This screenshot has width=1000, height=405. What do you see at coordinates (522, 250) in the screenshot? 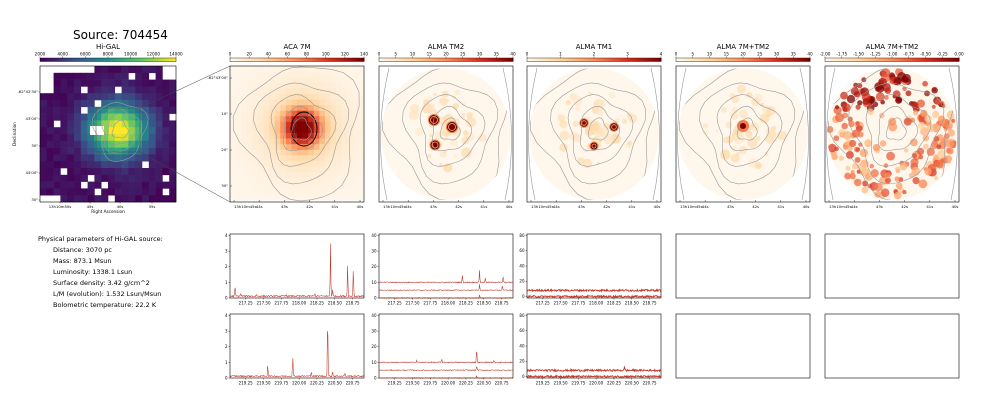
I see `y-tick-label: 60` at bounding box center [522, 250].